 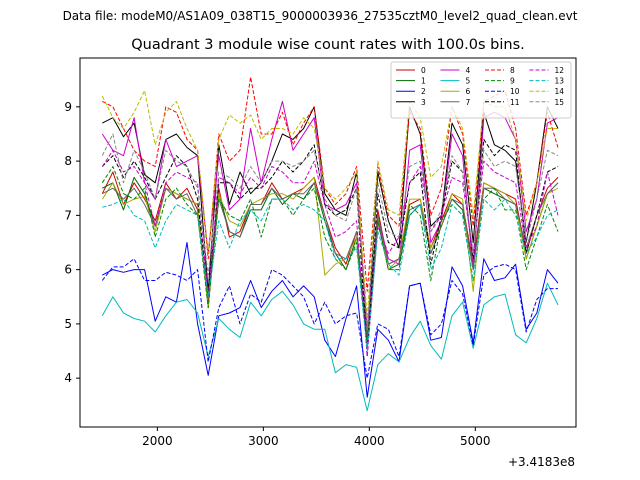 I want to click on legend-label-14: 14, so click(x=560, y=91).